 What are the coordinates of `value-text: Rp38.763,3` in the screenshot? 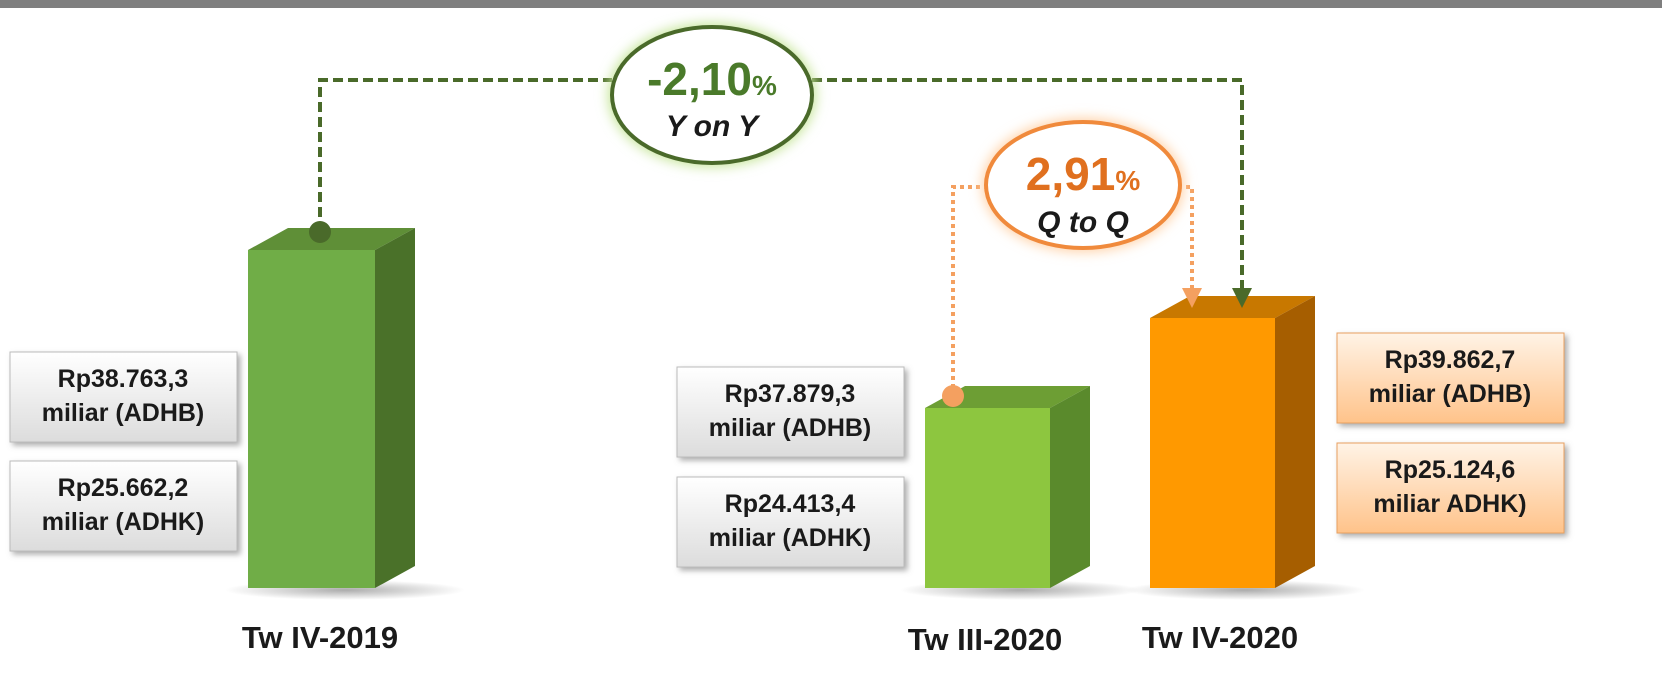 It's located at (123, 379).